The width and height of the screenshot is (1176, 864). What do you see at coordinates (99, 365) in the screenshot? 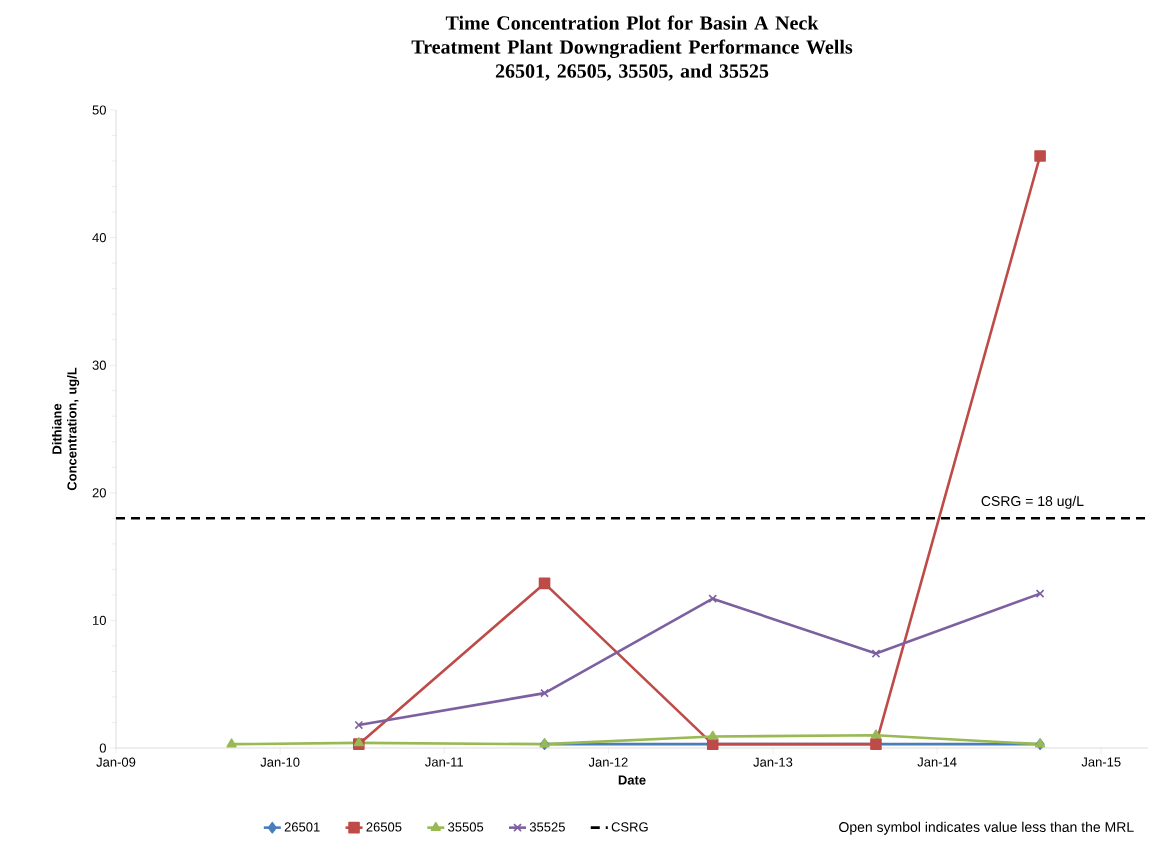
I see `y-tick-label: 30` at bounding box center [99, 365].